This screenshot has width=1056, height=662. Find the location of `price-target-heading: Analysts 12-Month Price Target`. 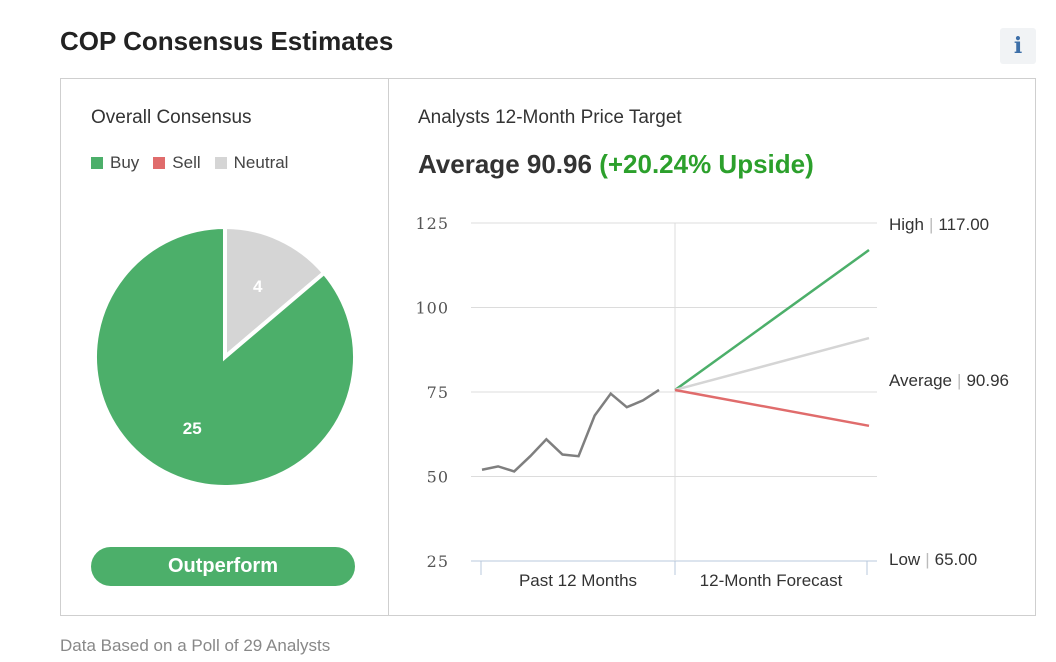

price-target-heading: Analysts 12-Month Price Target is located at coordinates (550, 117).